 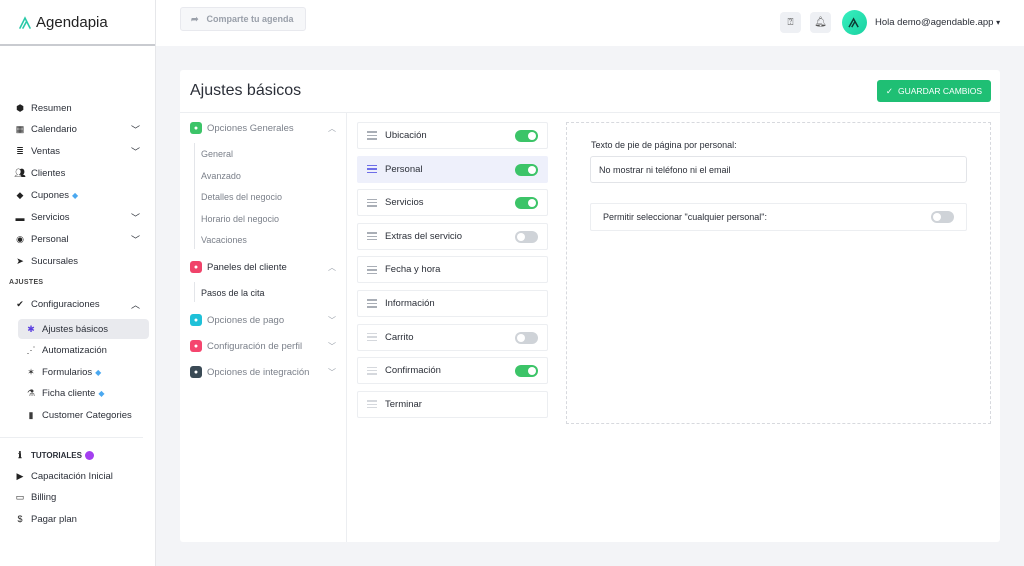 I want to click on notifications-button: 🔔︎, so click(x=820, y=22).